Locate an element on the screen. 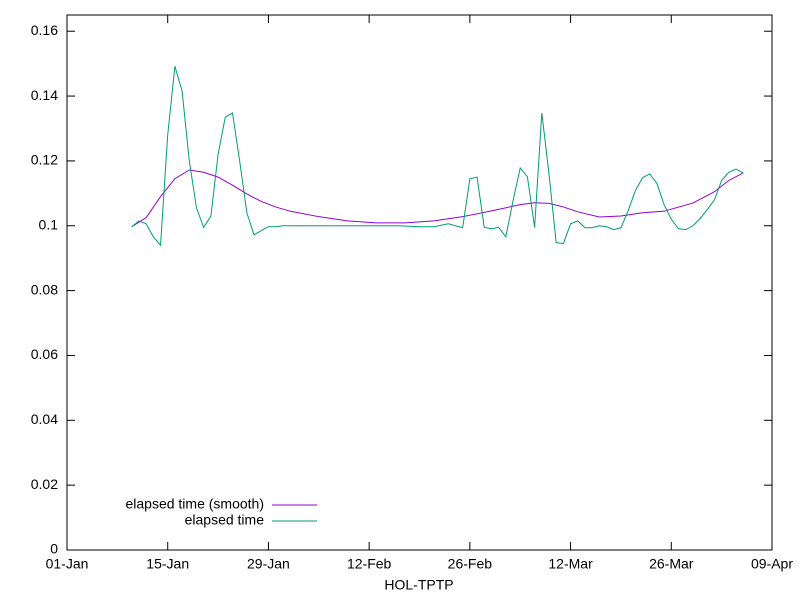 This screenshot has height=600, width=800. x-tick-label: 12-Feb is located at coordinates (369, 564).